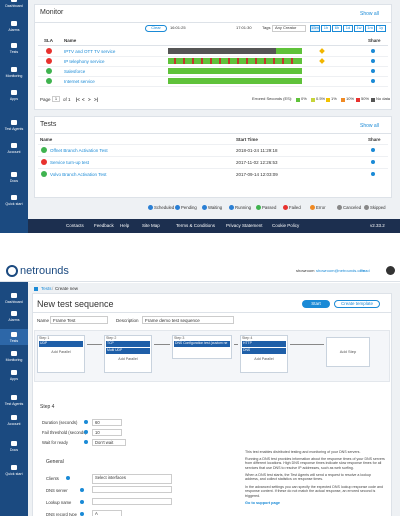 This screenshot has width=400, height=516. What do you see at coordinates (289, 28) in the screenshot?
I see `creator-select: Any Creator` at bounding box center [289, 28].